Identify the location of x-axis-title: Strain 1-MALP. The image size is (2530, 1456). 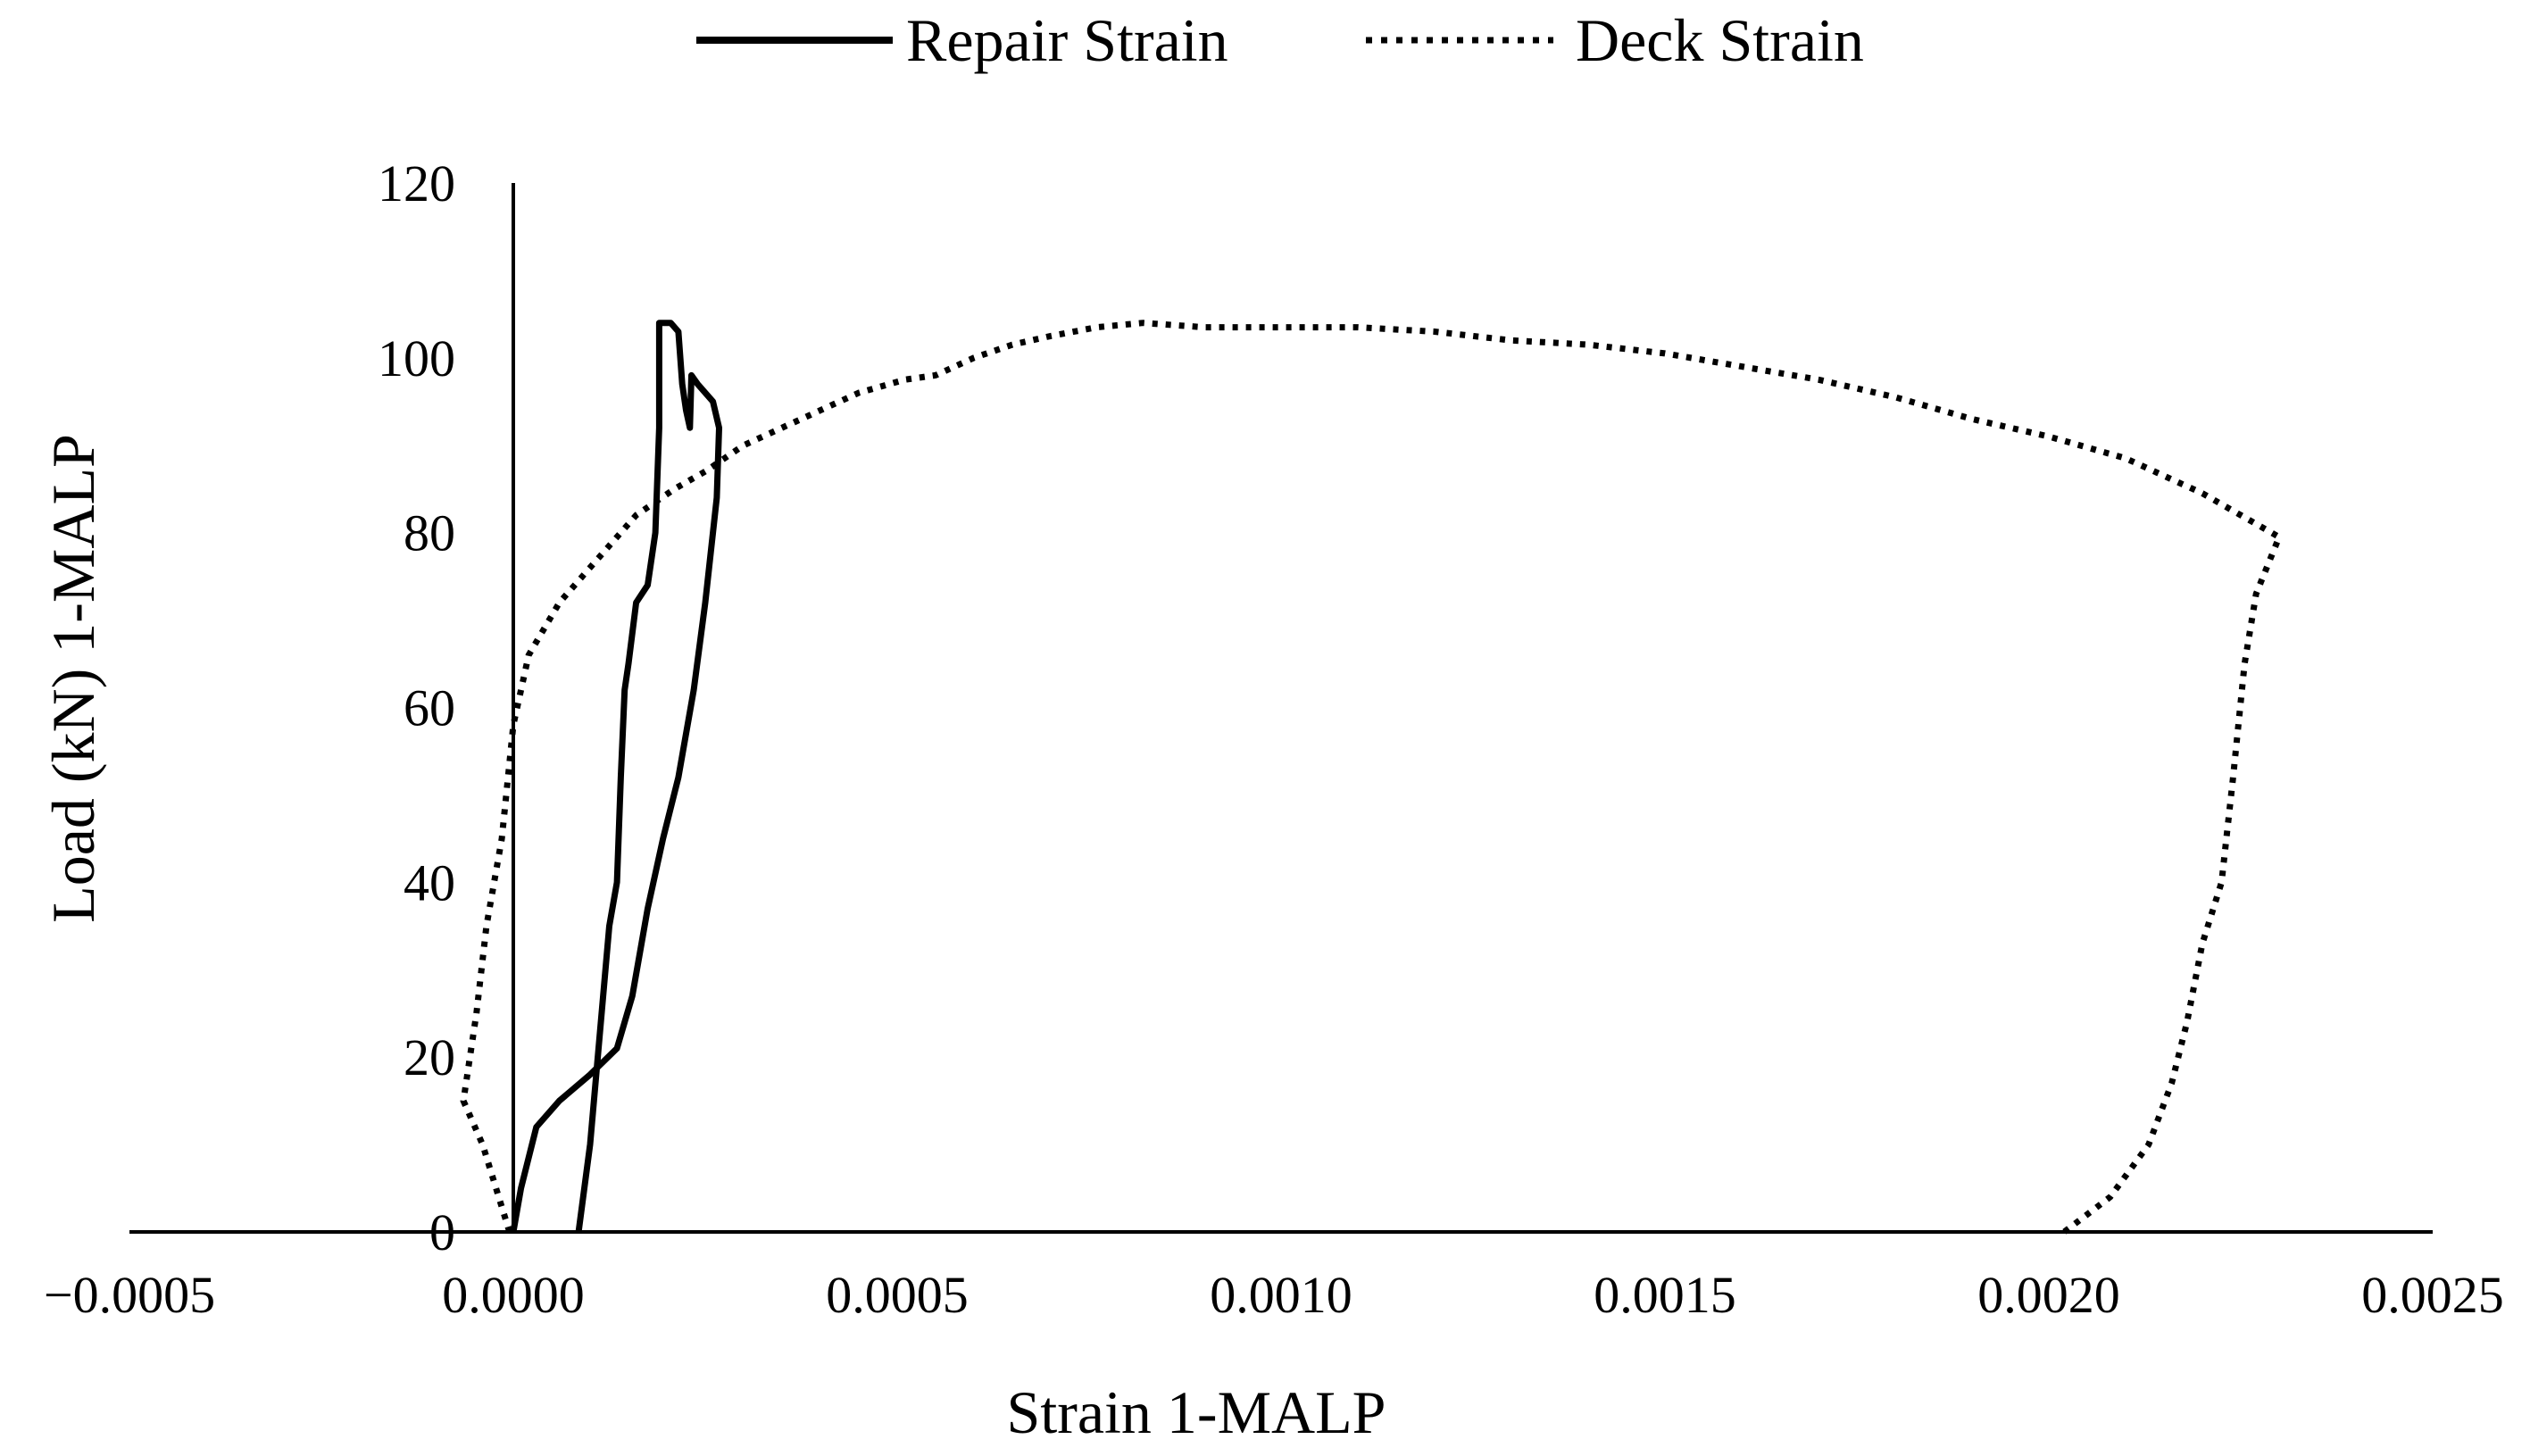
(1196, 1412).